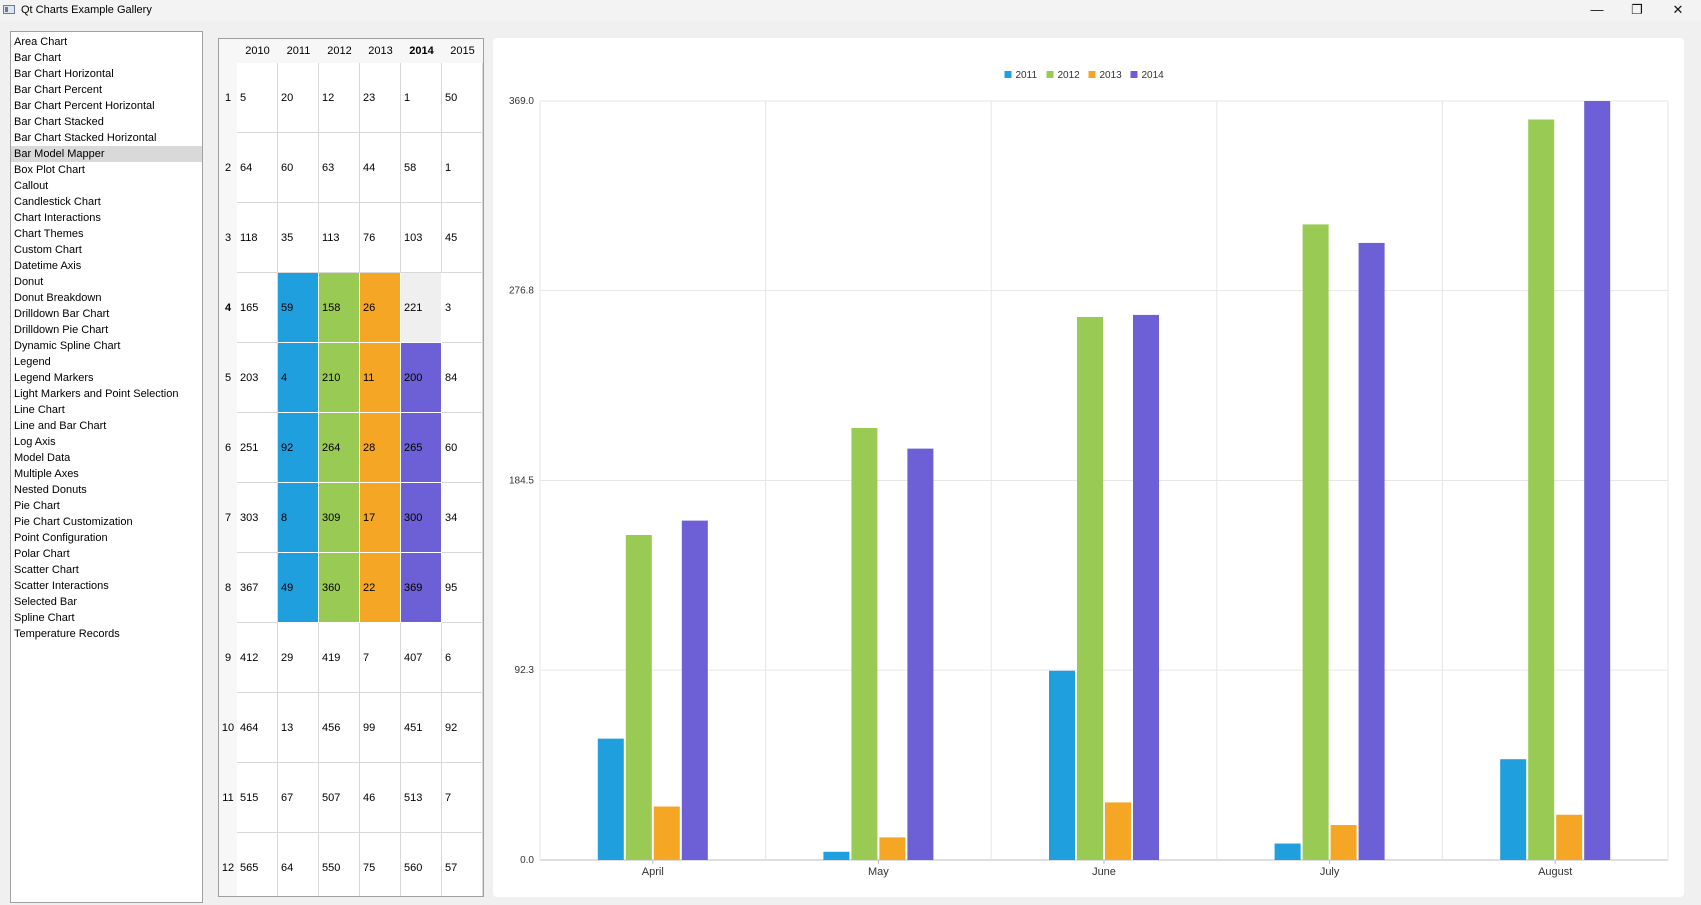  I want to click on column-header-2011: 2011, so click(298, 51).